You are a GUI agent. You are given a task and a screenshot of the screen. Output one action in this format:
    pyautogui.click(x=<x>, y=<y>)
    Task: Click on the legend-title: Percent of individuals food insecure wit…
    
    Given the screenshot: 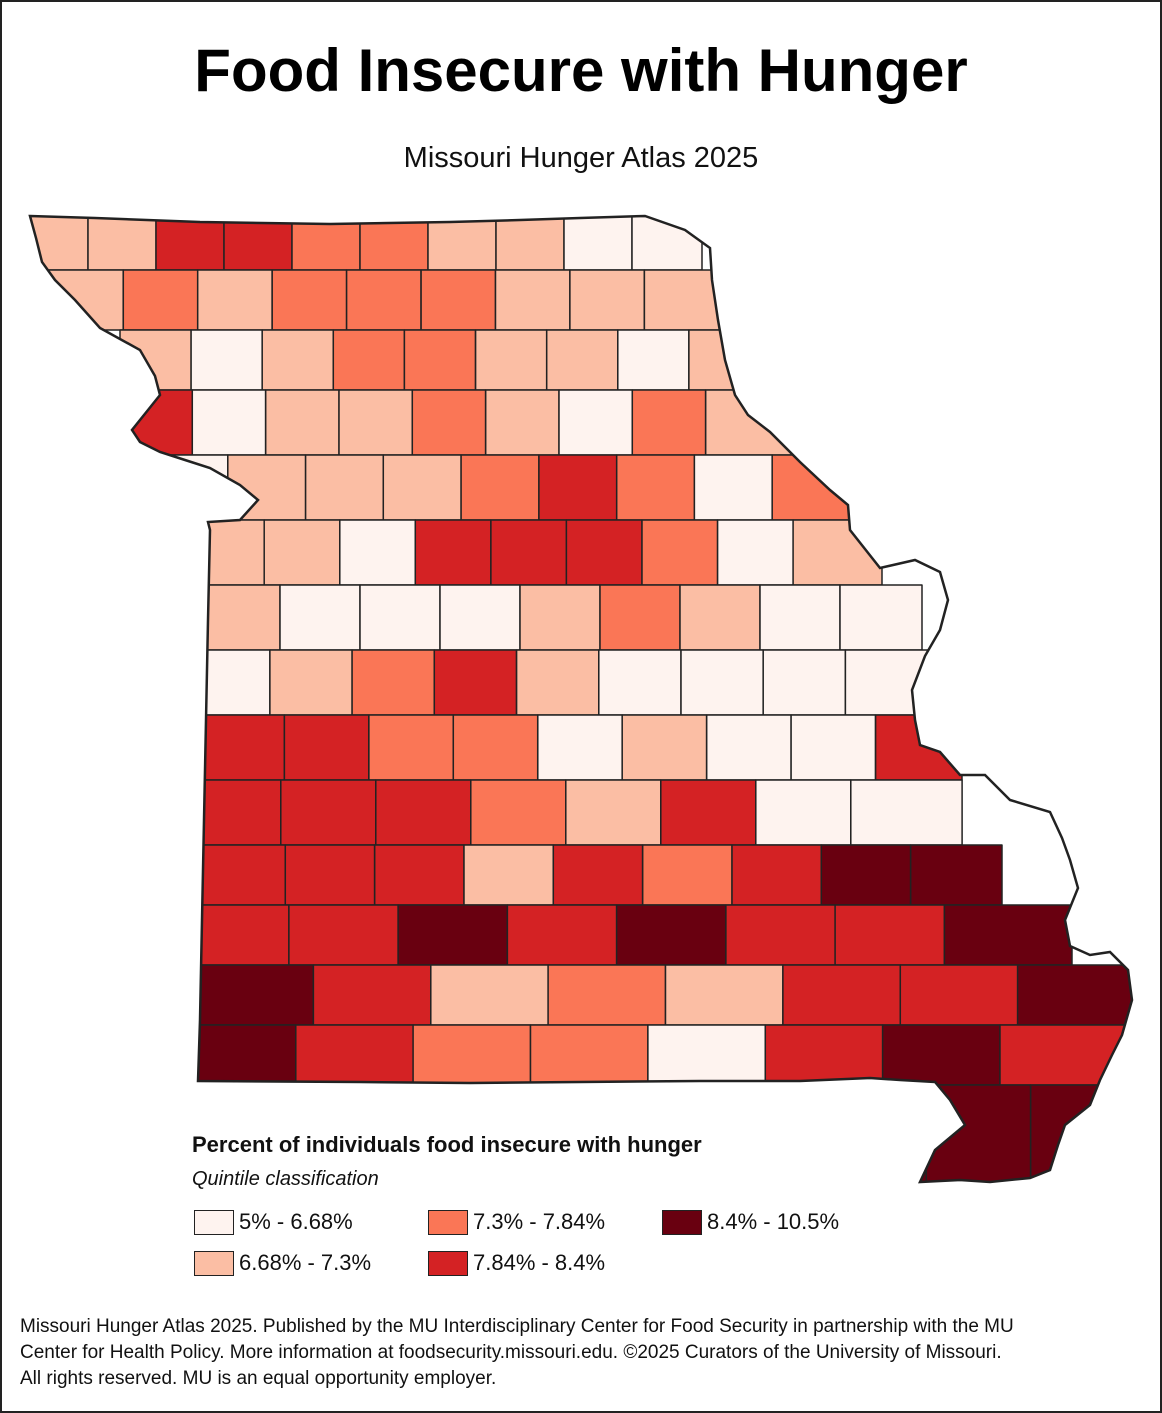 What is the action you would take?
    pyautogui.click(x=447, y=1144)
    